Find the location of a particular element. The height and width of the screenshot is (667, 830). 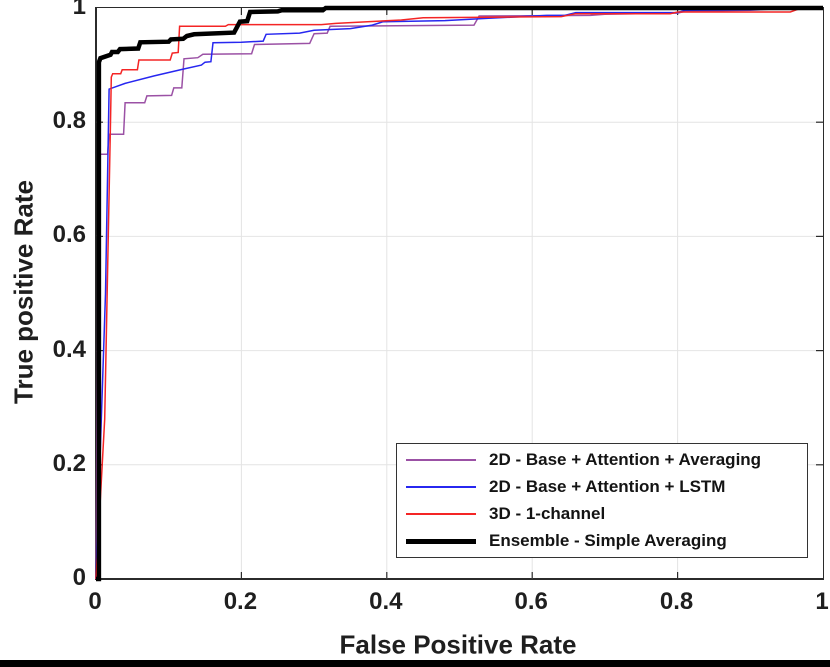

y-tick-label: 0.6 is located at coordinates (69, 235).